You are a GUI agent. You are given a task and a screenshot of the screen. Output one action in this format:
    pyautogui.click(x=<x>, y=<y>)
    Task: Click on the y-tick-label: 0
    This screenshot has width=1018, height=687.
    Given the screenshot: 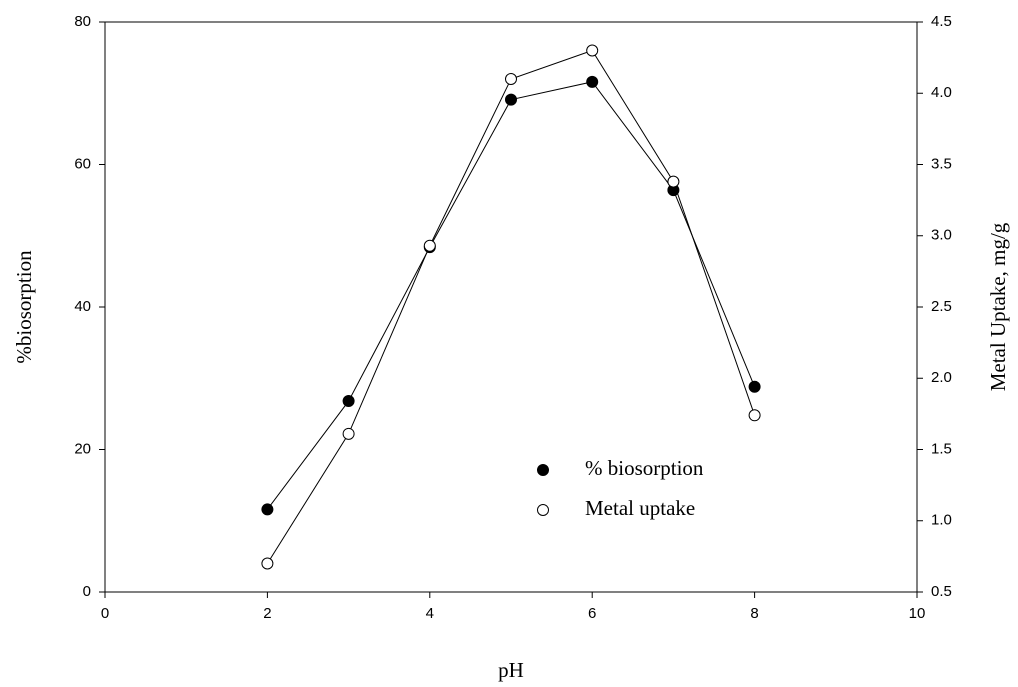 What is the action you would take?
    pyautogui.click(x=87, y=591)
    